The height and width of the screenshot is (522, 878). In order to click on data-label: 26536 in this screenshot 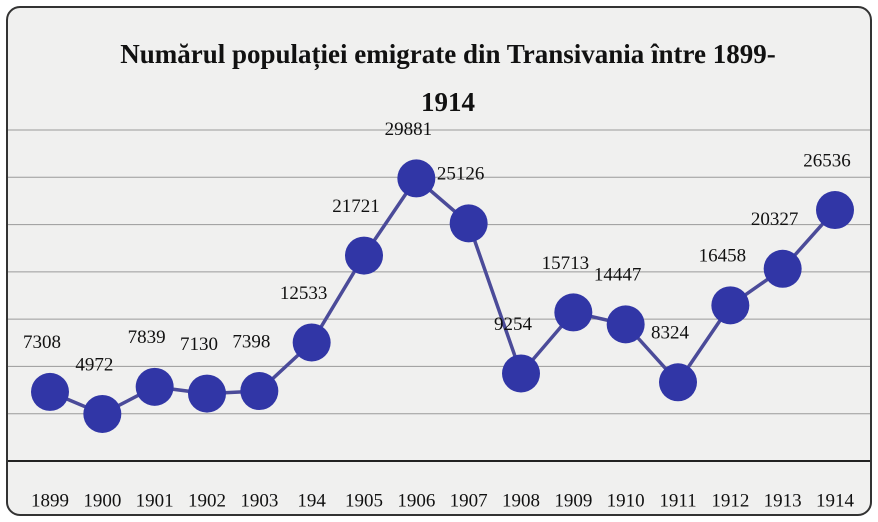, I will do `click(827, 160)`.